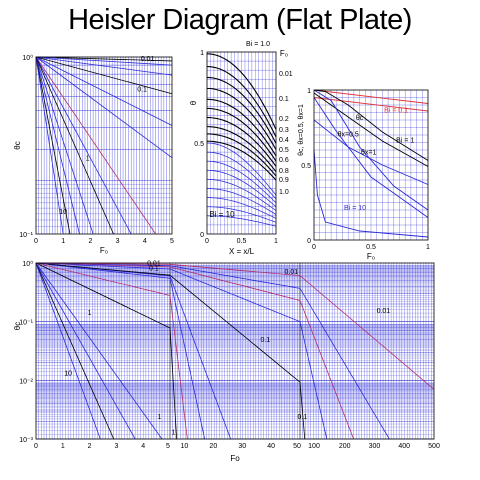  What do you see at coordinates (193, 102) in the screenshot?
I see `y-axis-label: θ` at bounding box center [193, 102].